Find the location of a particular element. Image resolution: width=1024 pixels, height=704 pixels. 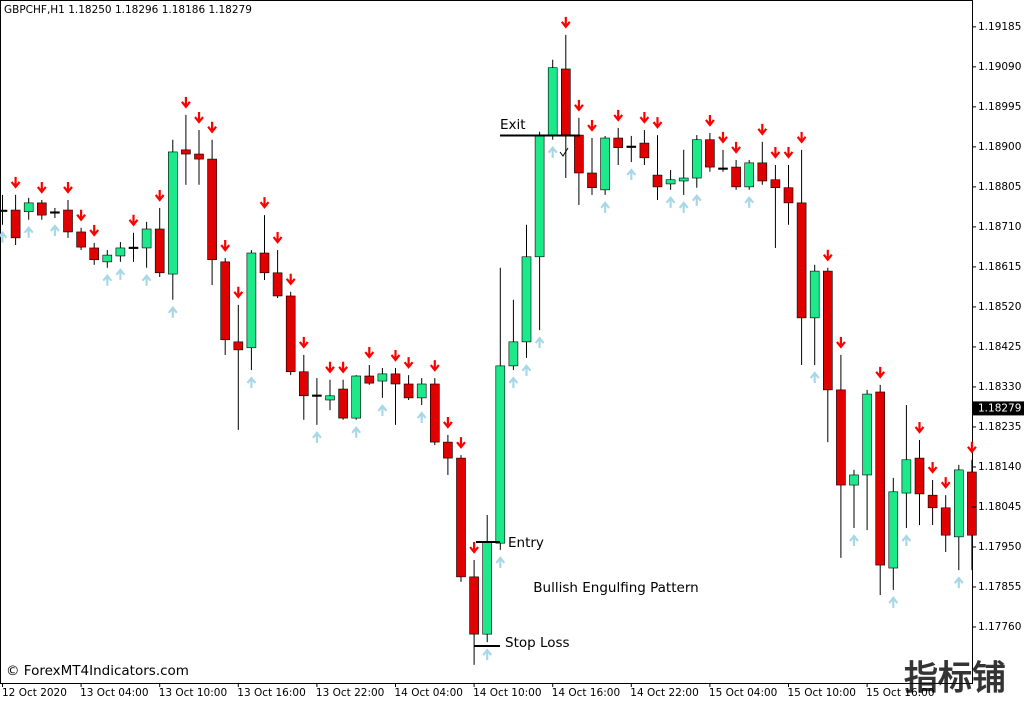

watermark: 指标铺 is located at coordinates (955, 679).